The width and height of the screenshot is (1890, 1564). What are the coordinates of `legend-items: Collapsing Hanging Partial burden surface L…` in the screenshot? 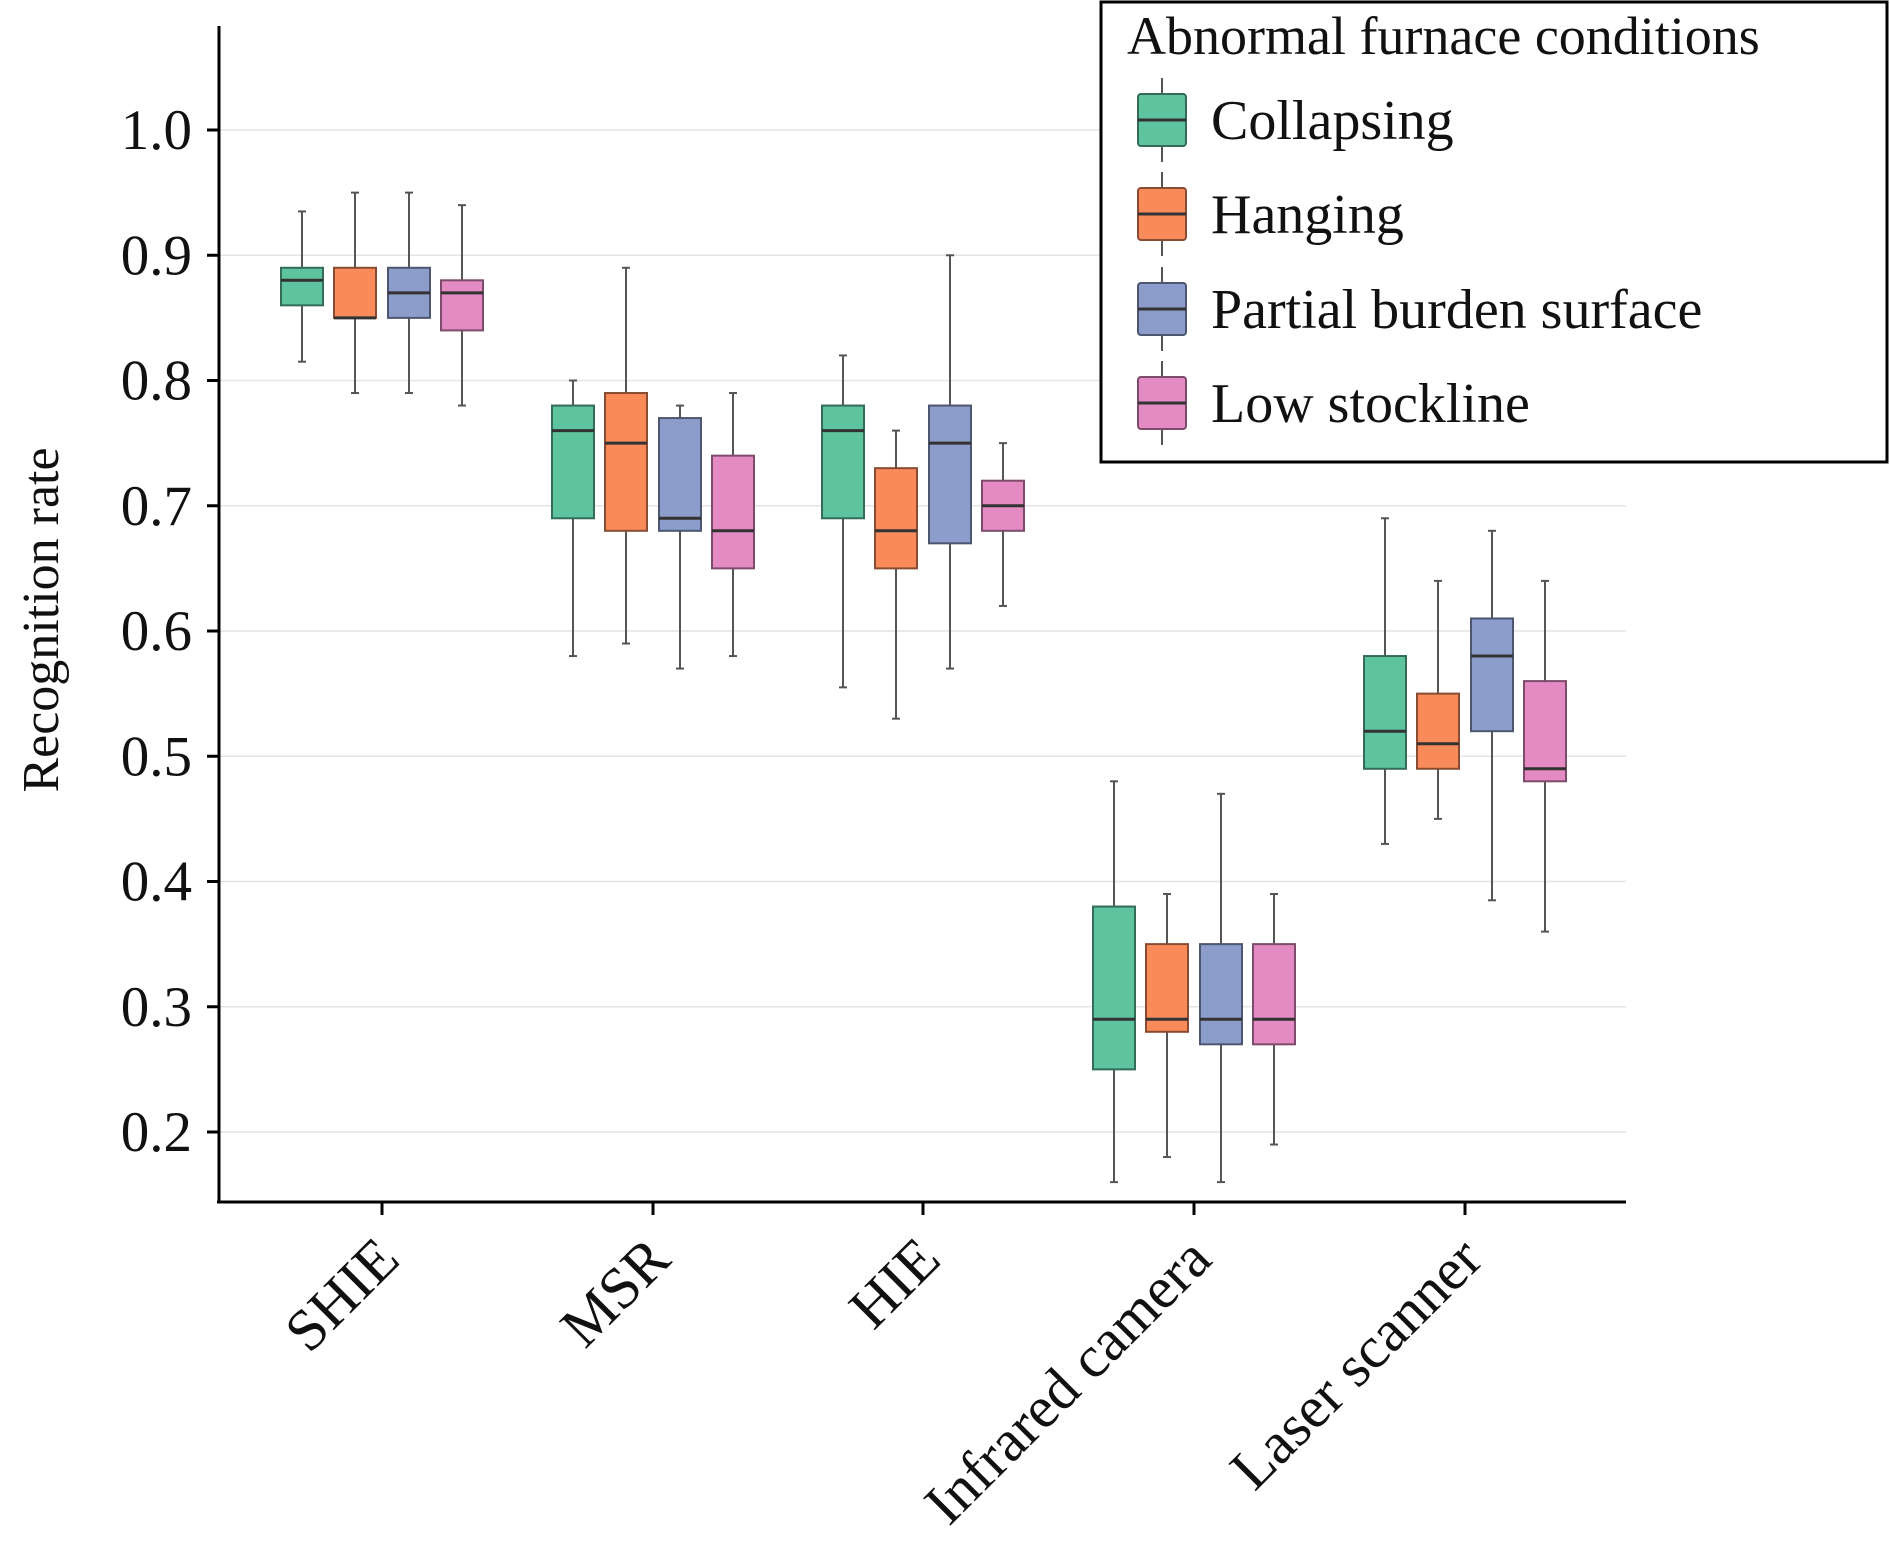 It's located at (1419, 261).